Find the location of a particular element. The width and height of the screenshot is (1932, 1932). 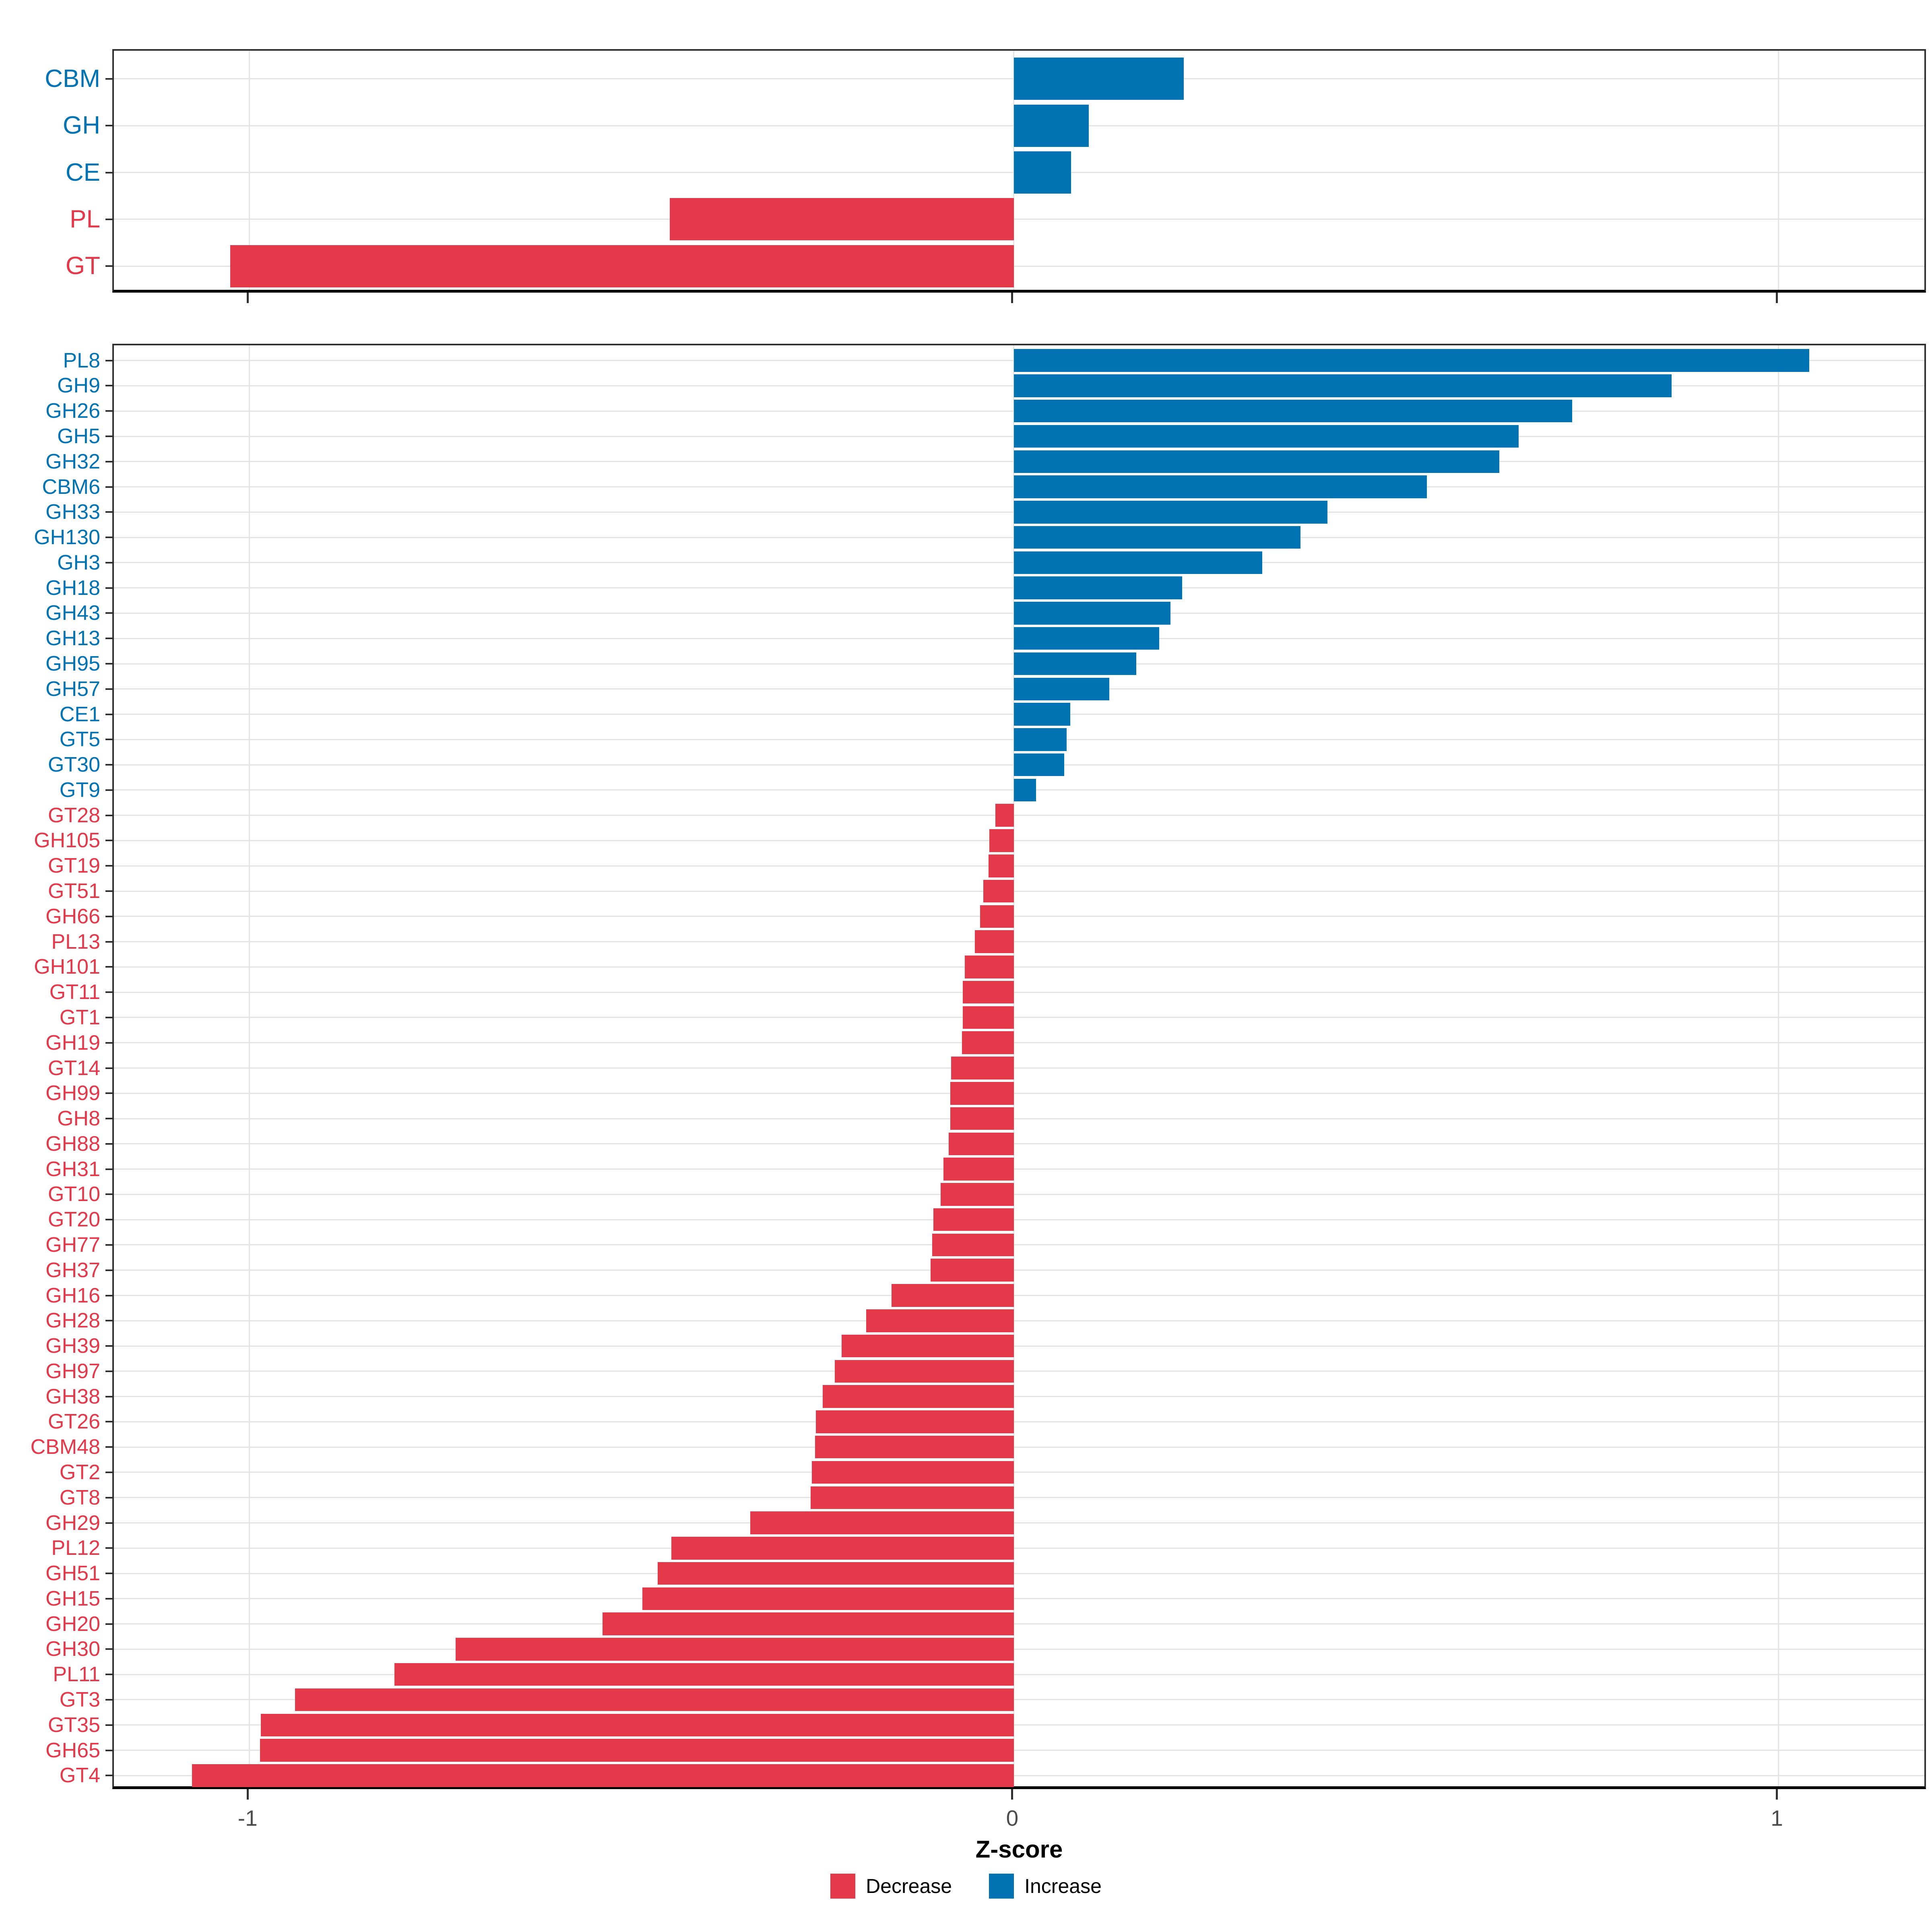

bar-GH8 is located at coordinates (982, 1118).